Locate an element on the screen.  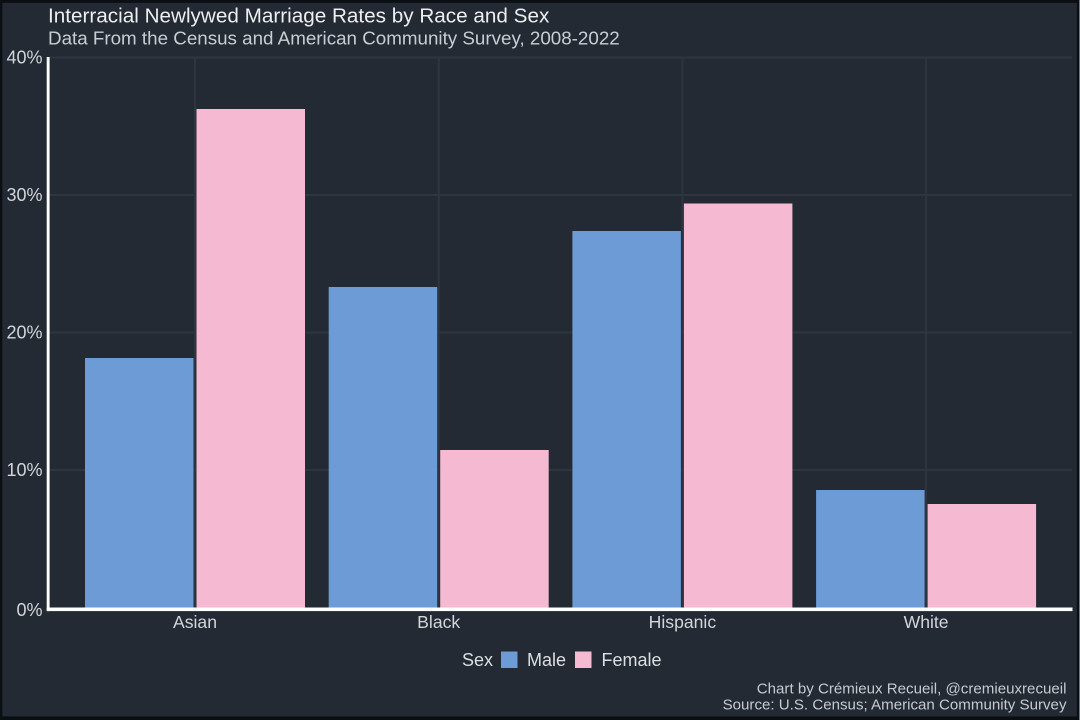
svg-text: 10% is located at coordinates (24, 470).